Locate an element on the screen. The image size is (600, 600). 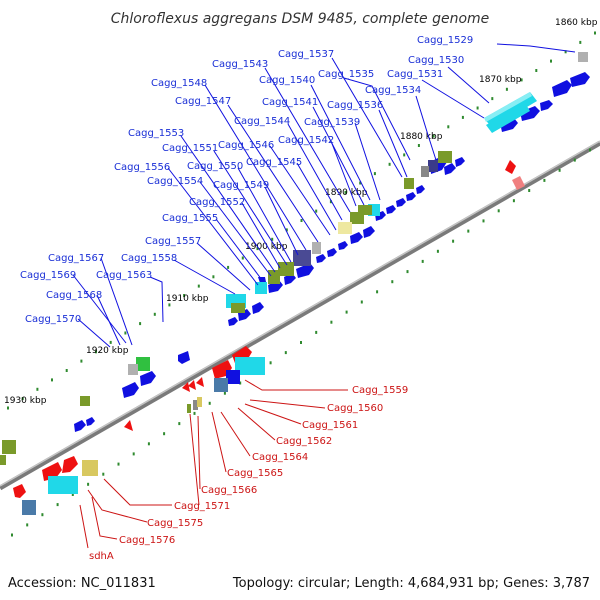
gene-label: Cagg_1551 is located at coordinates (190, 148).